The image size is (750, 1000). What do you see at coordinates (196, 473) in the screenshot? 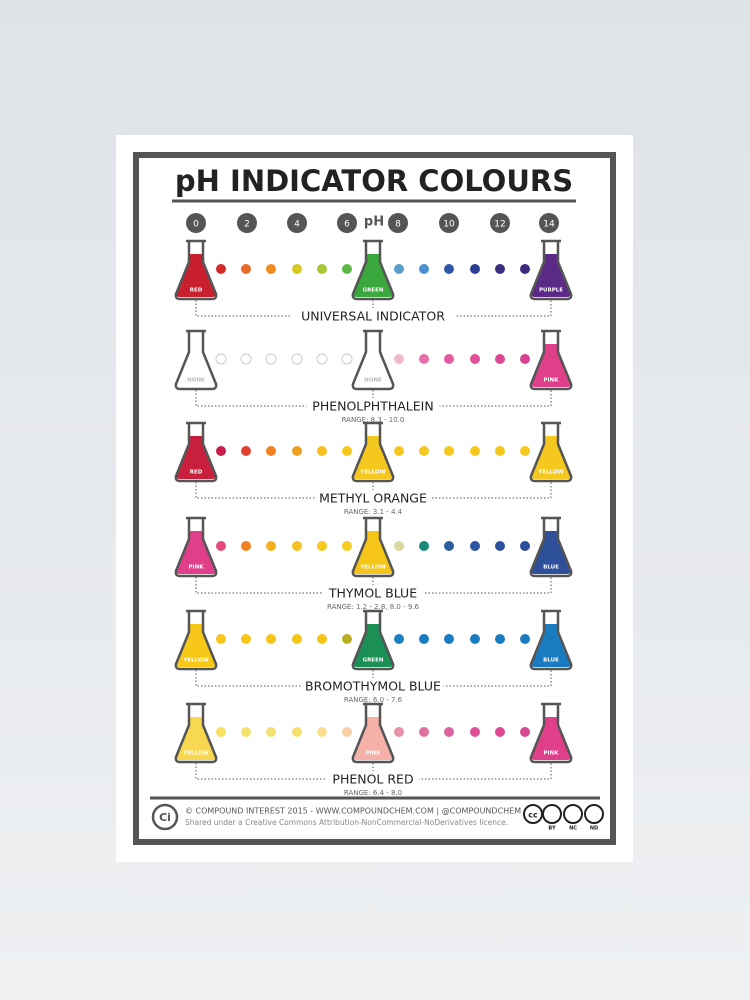
I see `flask-label: RED` at bounding box center [196, 473].